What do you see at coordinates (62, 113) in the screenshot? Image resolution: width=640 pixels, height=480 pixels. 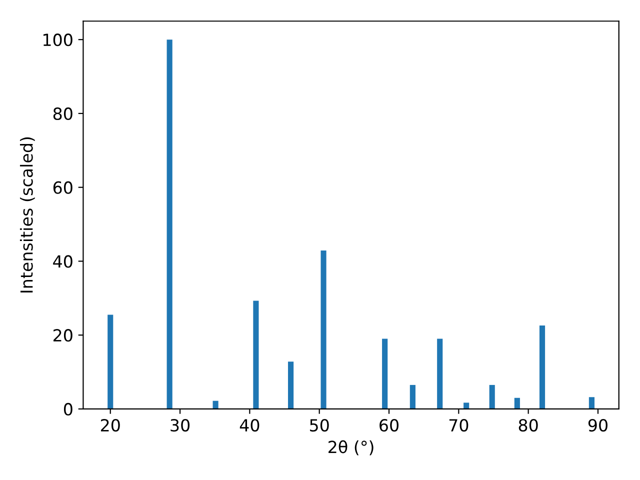 I see `y-tick-label: 80` at bounding box center [62, 113].